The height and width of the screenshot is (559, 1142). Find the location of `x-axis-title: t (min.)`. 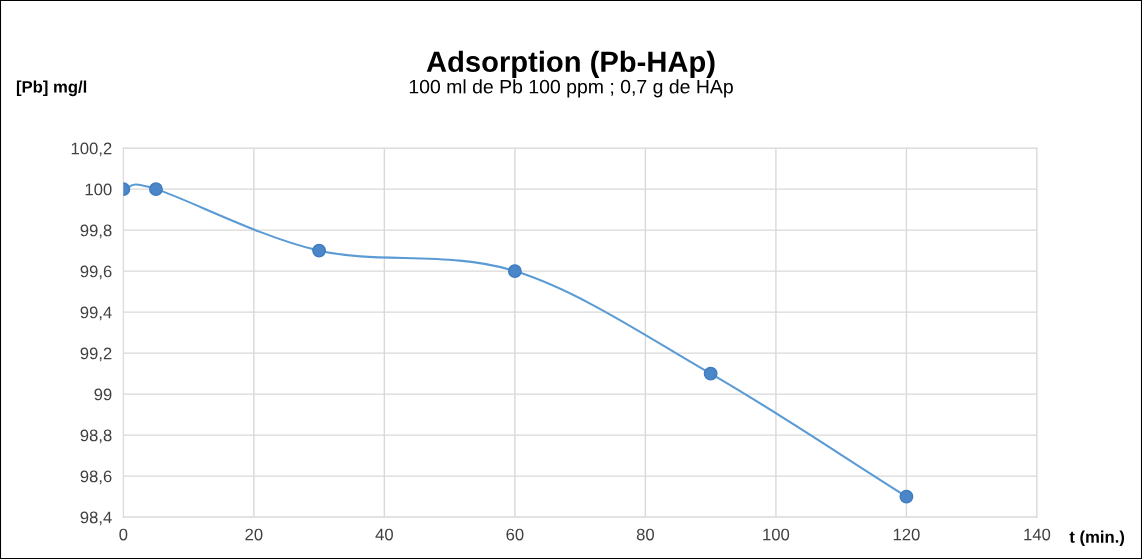

x-axis-title: t (min.) is located at coordinates (1097, 538).